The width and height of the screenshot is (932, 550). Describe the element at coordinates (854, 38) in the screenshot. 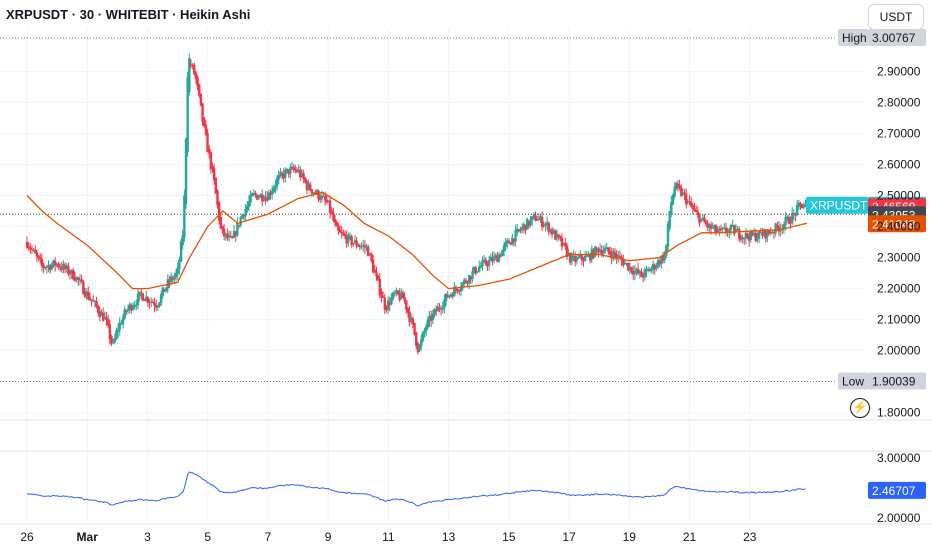

I see `high-label-text: High` at that location.